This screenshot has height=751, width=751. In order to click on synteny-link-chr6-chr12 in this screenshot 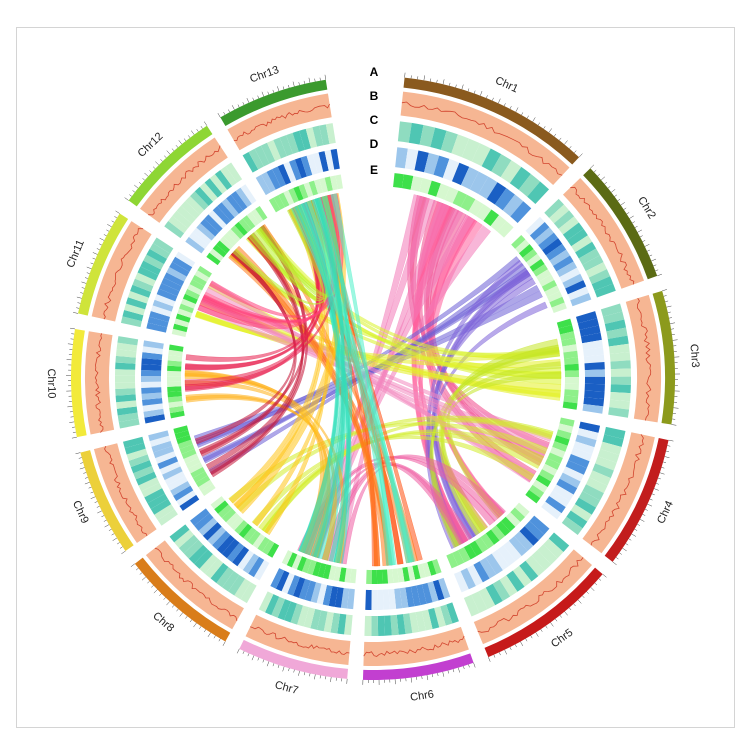, I will do `click(332, 398)`.